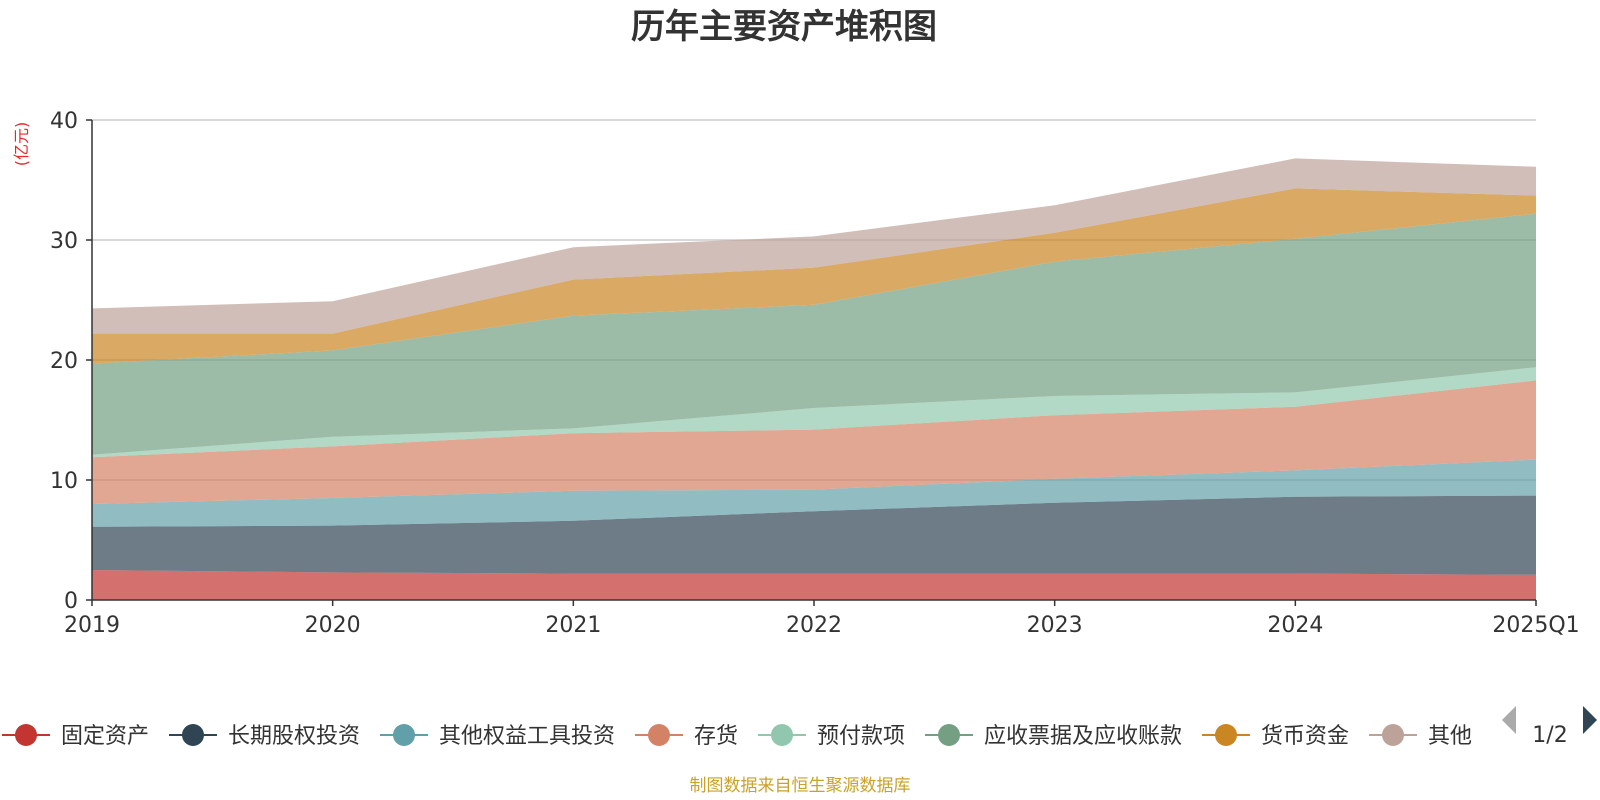  Describe the element at coordinates (1590, 720) in the screenshot. I see `legend-next-page-button` at that location.